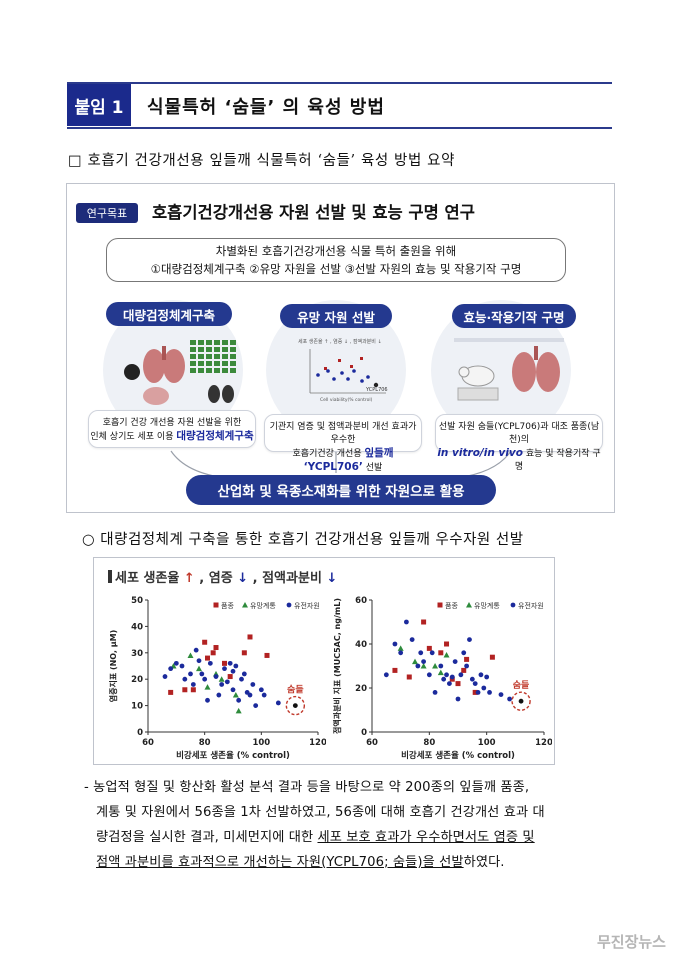 This screenshot has height=962, width=680. Describe the element at coordinates (172, 423) in the screenshot. I see `caption-1-line-1: 호흡기 건강 개선용 자원 선발을 위한` at that location.